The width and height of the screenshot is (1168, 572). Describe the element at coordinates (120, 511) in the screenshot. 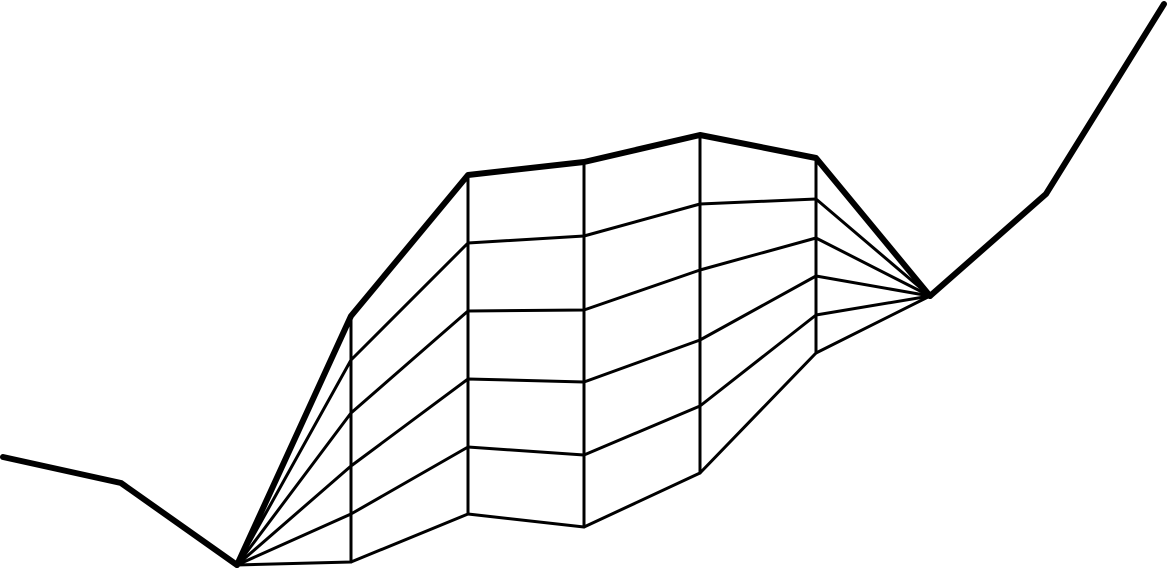

I see `terrain-left-line` at that location.